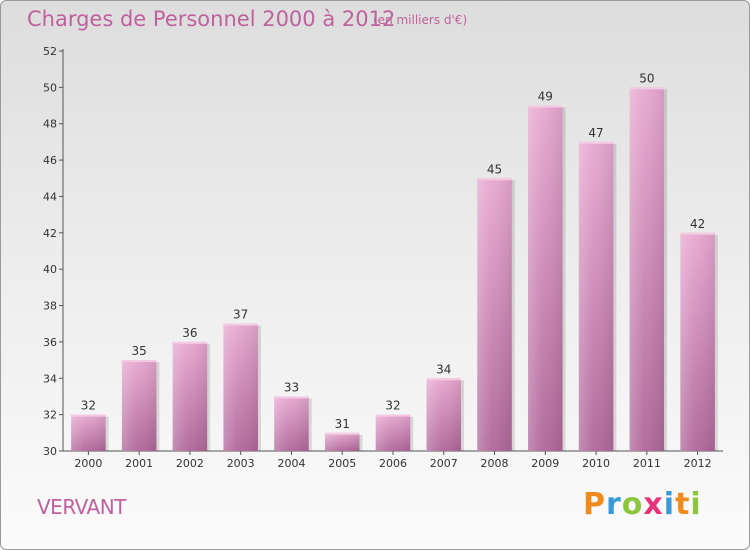 This screenshot has height=550, width=750. Describe the element at coordinates (240, 315) in the screenshot. I see `data-label: 37` at that location.